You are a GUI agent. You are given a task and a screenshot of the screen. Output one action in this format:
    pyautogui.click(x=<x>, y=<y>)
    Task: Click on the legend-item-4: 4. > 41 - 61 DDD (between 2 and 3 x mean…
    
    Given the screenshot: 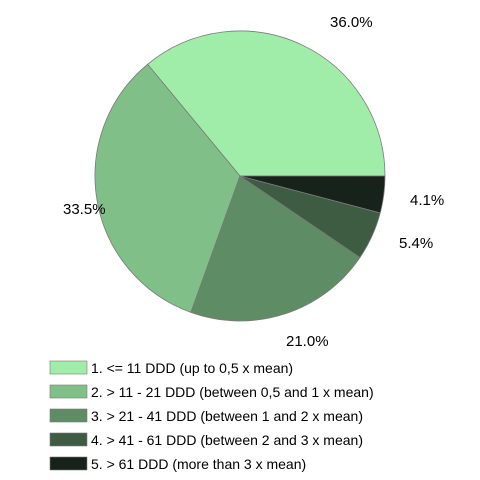 What is the action you would take?
    pyautogui.click(x=206, y=440)
    